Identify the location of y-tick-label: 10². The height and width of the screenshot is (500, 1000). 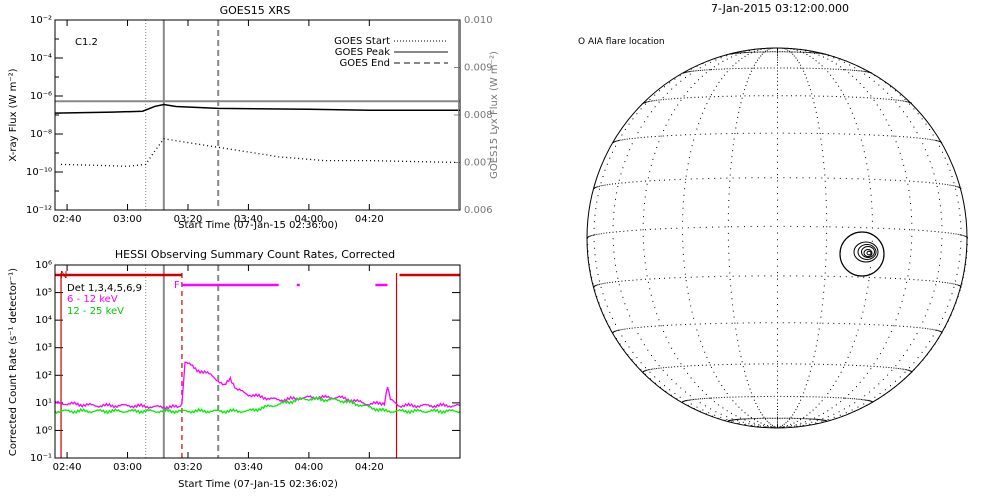
(43, 375).